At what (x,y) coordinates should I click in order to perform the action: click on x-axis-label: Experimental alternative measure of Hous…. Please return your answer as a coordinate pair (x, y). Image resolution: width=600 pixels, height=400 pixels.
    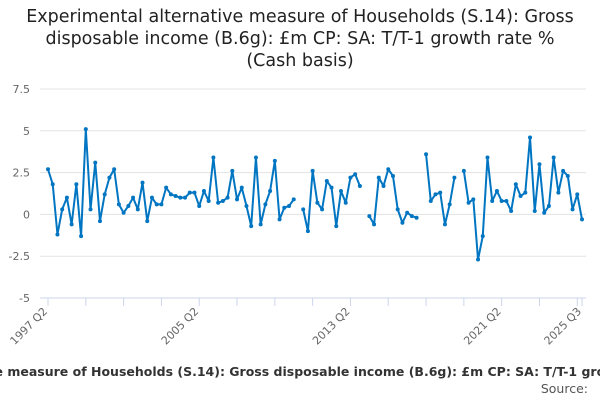
    Looking at the image, I should click on (300, 371).